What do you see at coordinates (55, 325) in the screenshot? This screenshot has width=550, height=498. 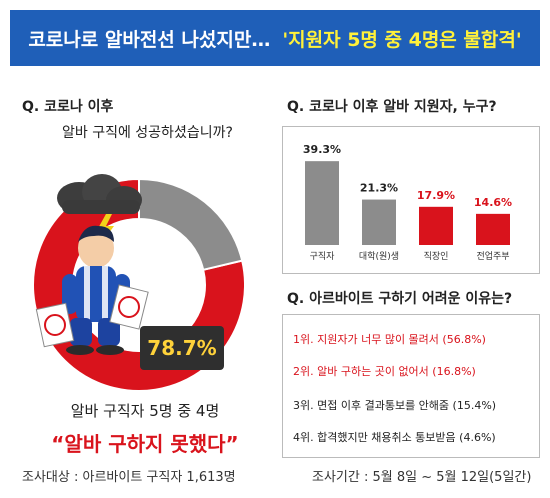 I see `rejected-paper-icon` at bounding box center [55, 325].